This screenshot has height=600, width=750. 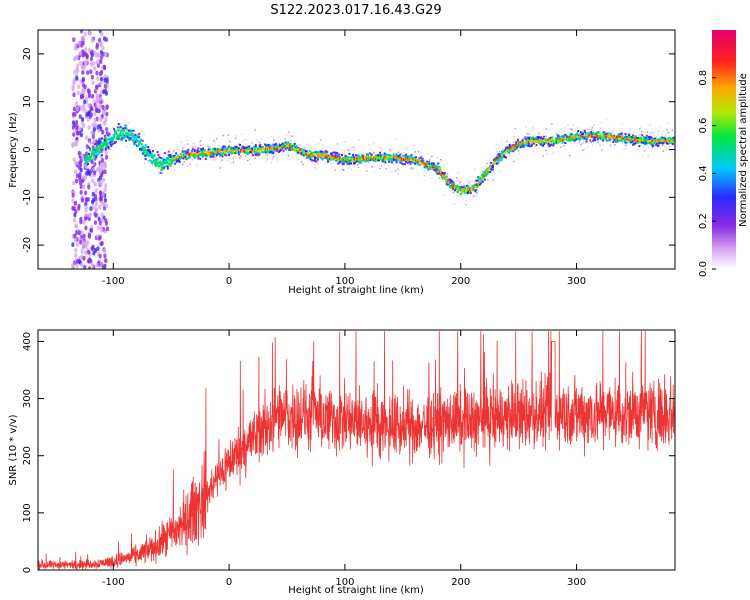 I want to click on colorbar-tick-label: 0.0, so click(x=703, y=269).